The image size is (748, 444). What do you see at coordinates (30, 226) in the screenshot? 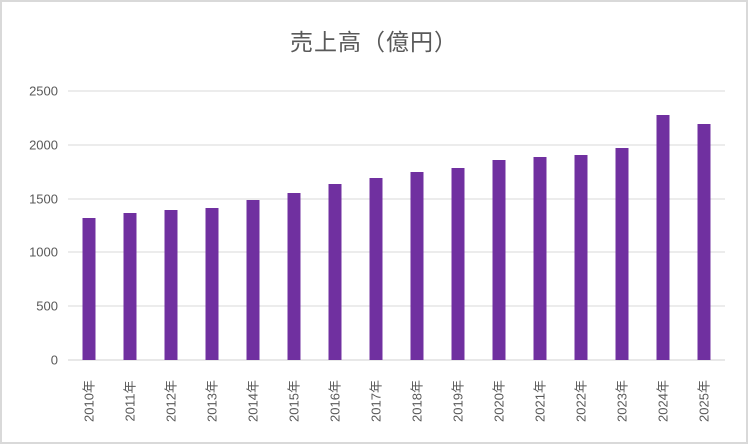
I see `y-axis: 0 500 1000 1500 2000 2500` at bounding box center [30, 226].